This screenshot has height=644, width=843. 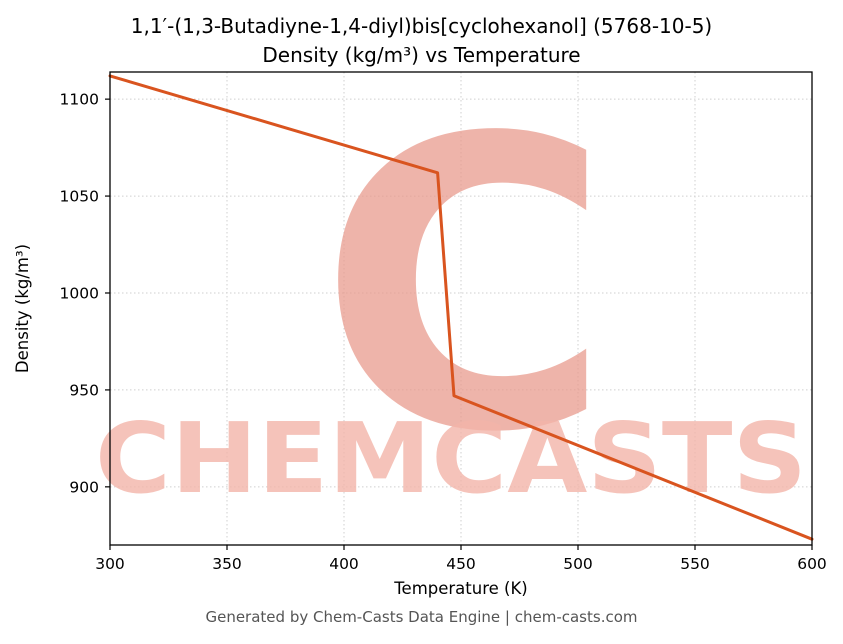 I want to click on y-tick-label: 900, so click(x=84, y=487).